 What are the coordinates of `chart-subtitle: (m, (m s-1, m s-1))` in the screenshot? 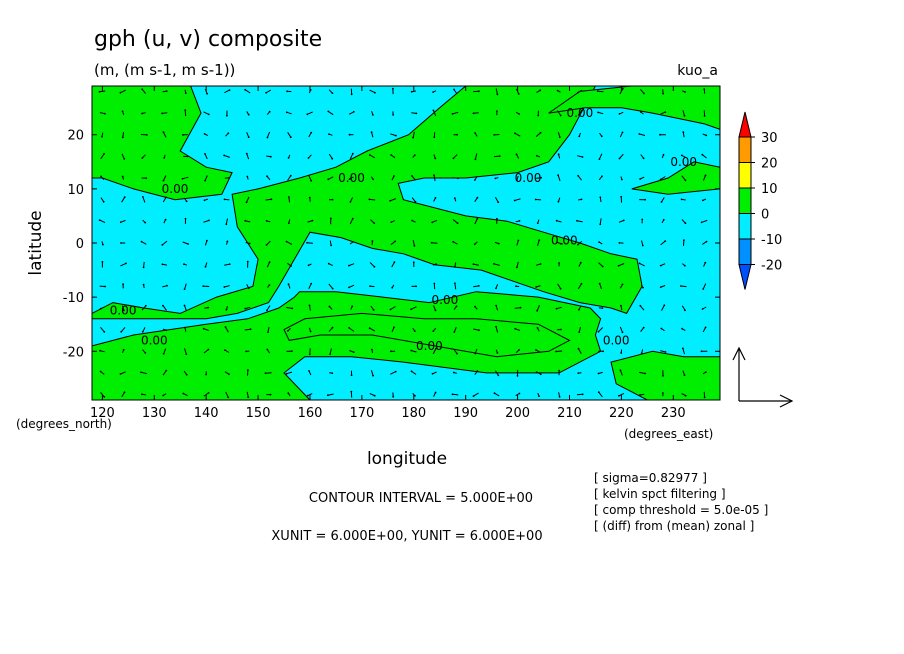 It's located at (164, 70).